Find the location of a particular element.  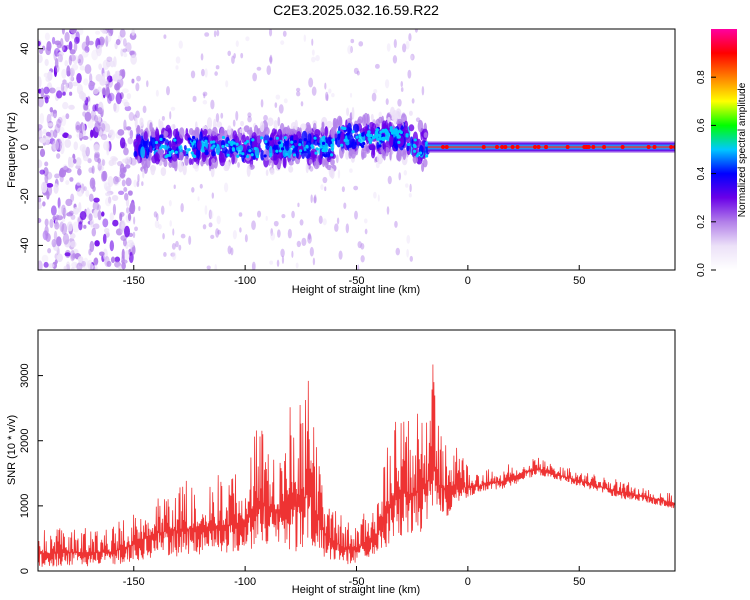

snr-x-label: Height of straight line (km) is located at coordinates (356, 590).